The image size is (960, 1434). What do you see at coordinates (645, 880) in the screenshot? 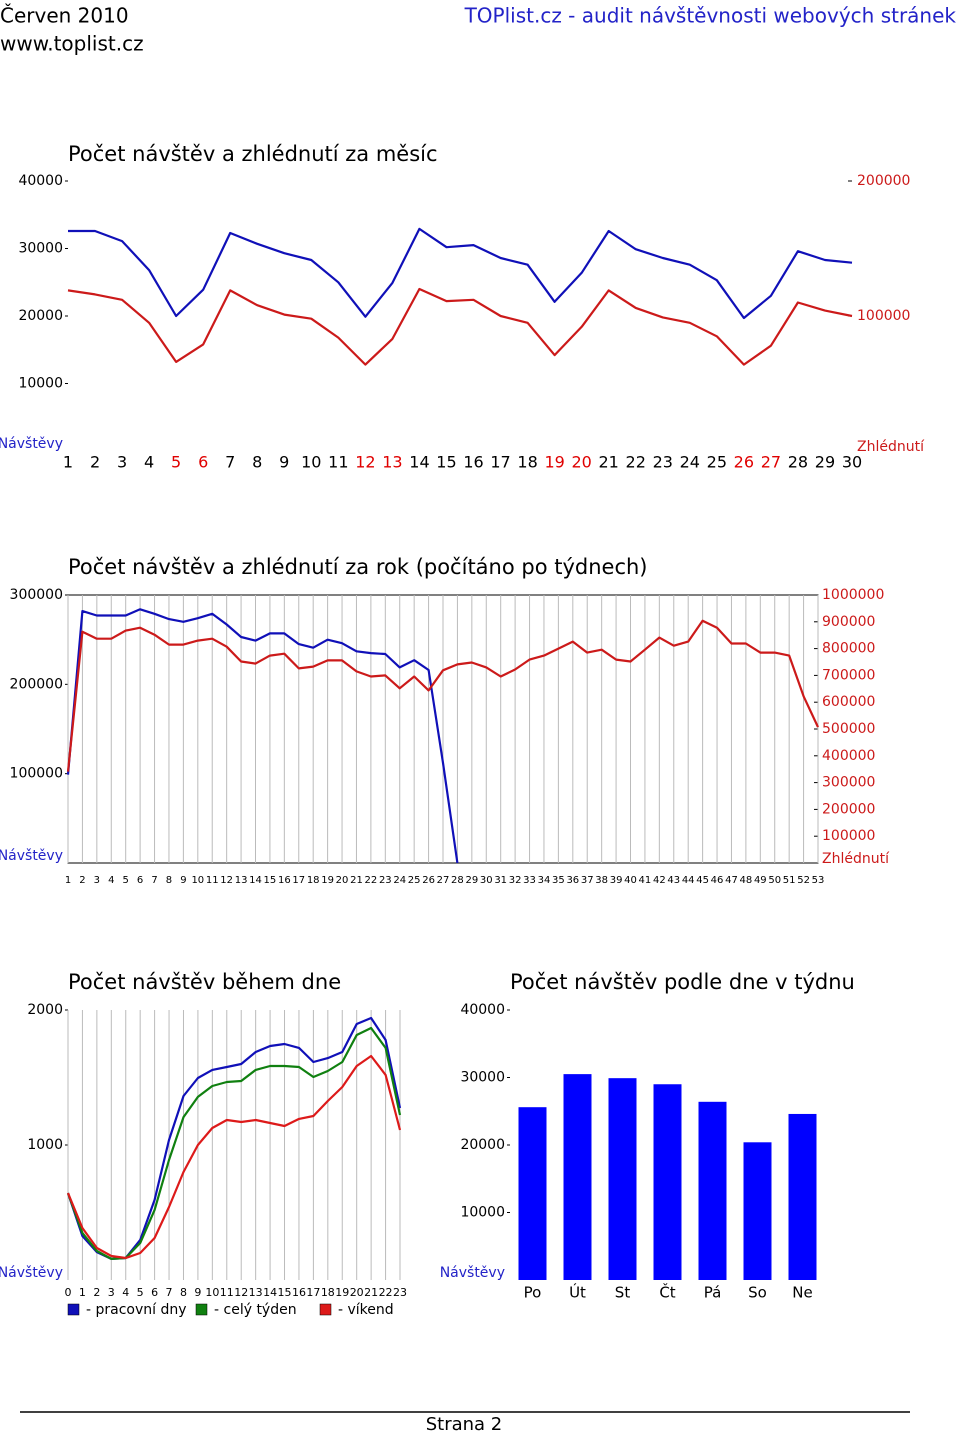
I see `x-tick-label: 41` at bounding box center [645, 880].